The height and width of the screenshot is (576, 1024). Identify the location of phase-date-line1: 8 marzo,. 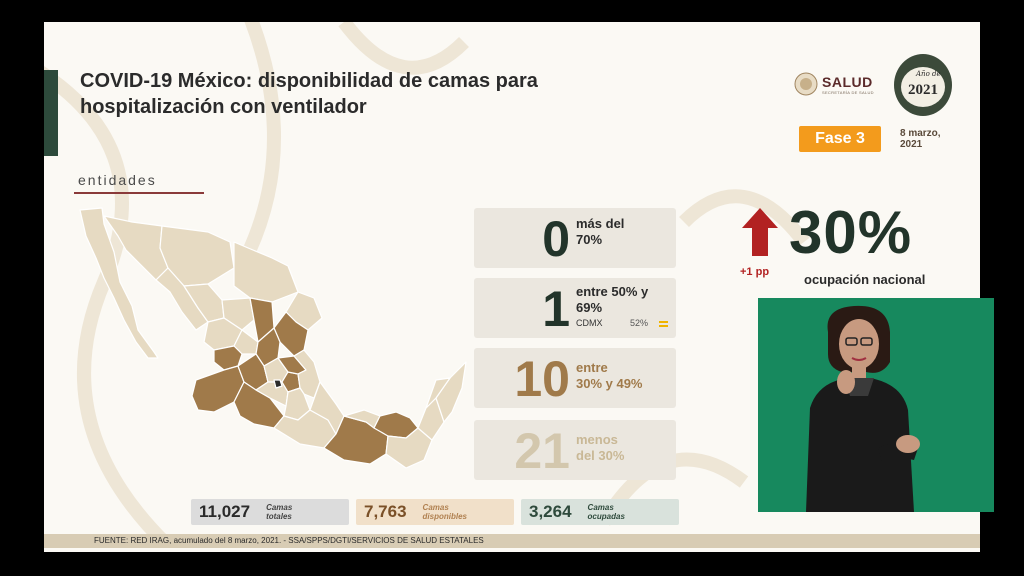
(920, 133).